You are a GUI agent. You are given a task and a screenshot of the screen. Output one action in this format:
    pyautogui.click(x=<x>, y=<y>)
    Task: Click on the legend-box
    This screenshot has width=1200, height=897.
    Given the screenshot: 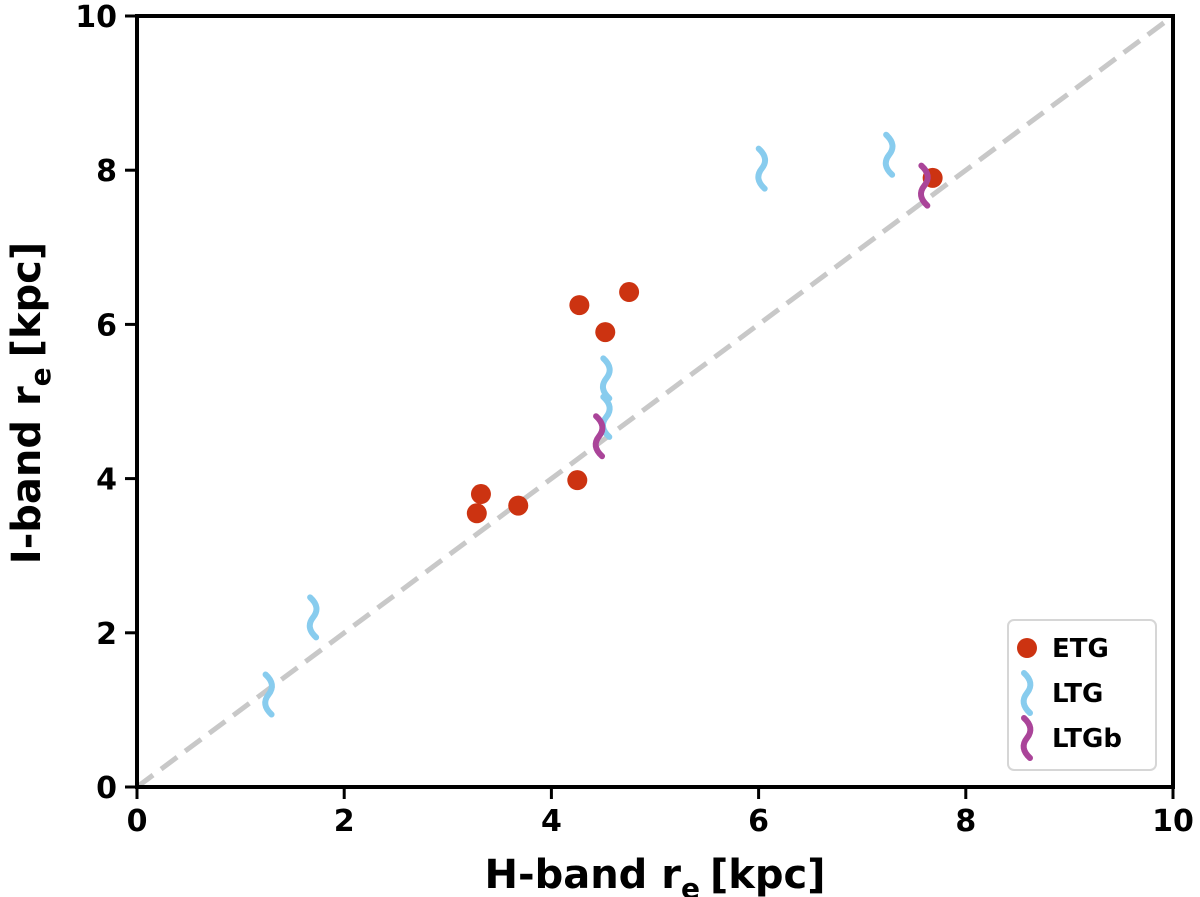 What is the action you would take?
    pyautogui.click(x=1082, y=695)
    